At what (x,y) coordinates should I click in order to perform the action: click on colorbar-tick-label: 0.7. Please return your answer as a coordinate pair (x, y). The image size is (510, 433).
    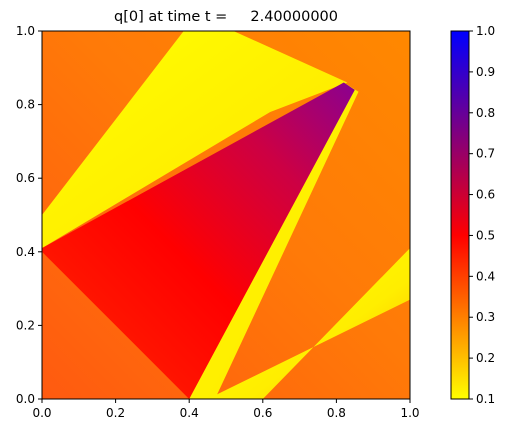
    Looking at the image, I should click on (485, 154).